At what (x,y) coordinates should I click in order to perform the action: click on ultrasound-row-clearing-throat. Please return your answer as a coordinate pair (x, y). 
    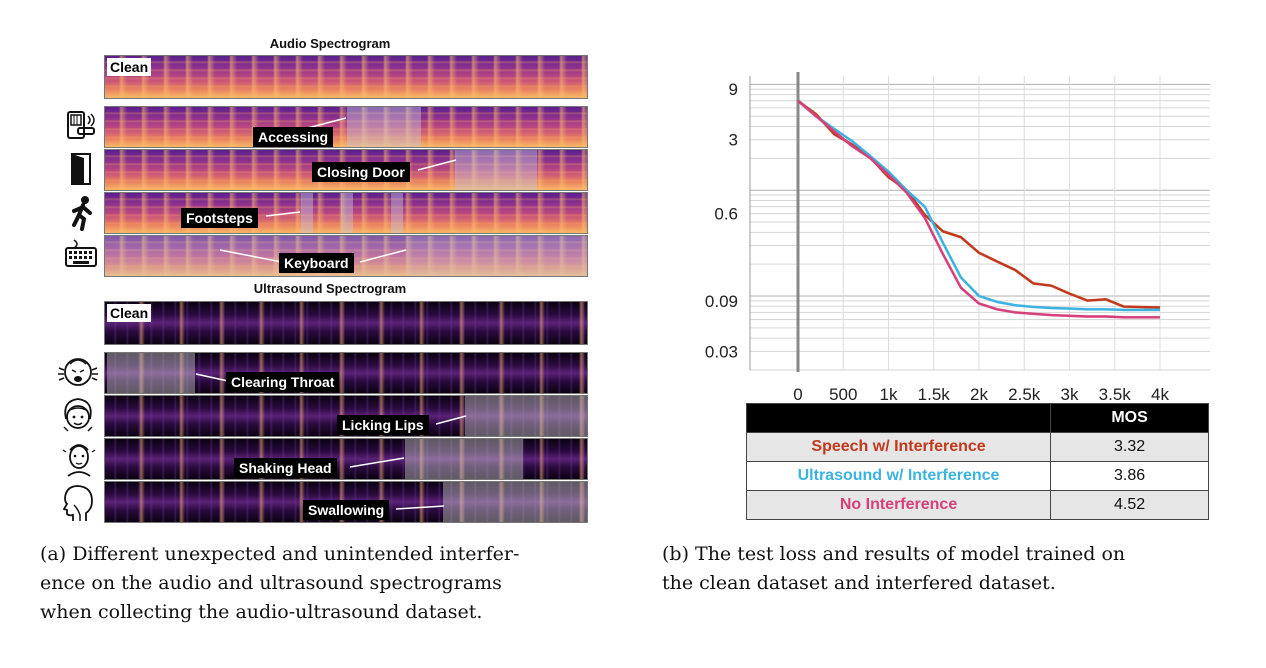
    Looking at the image, I should click on (346, 373).